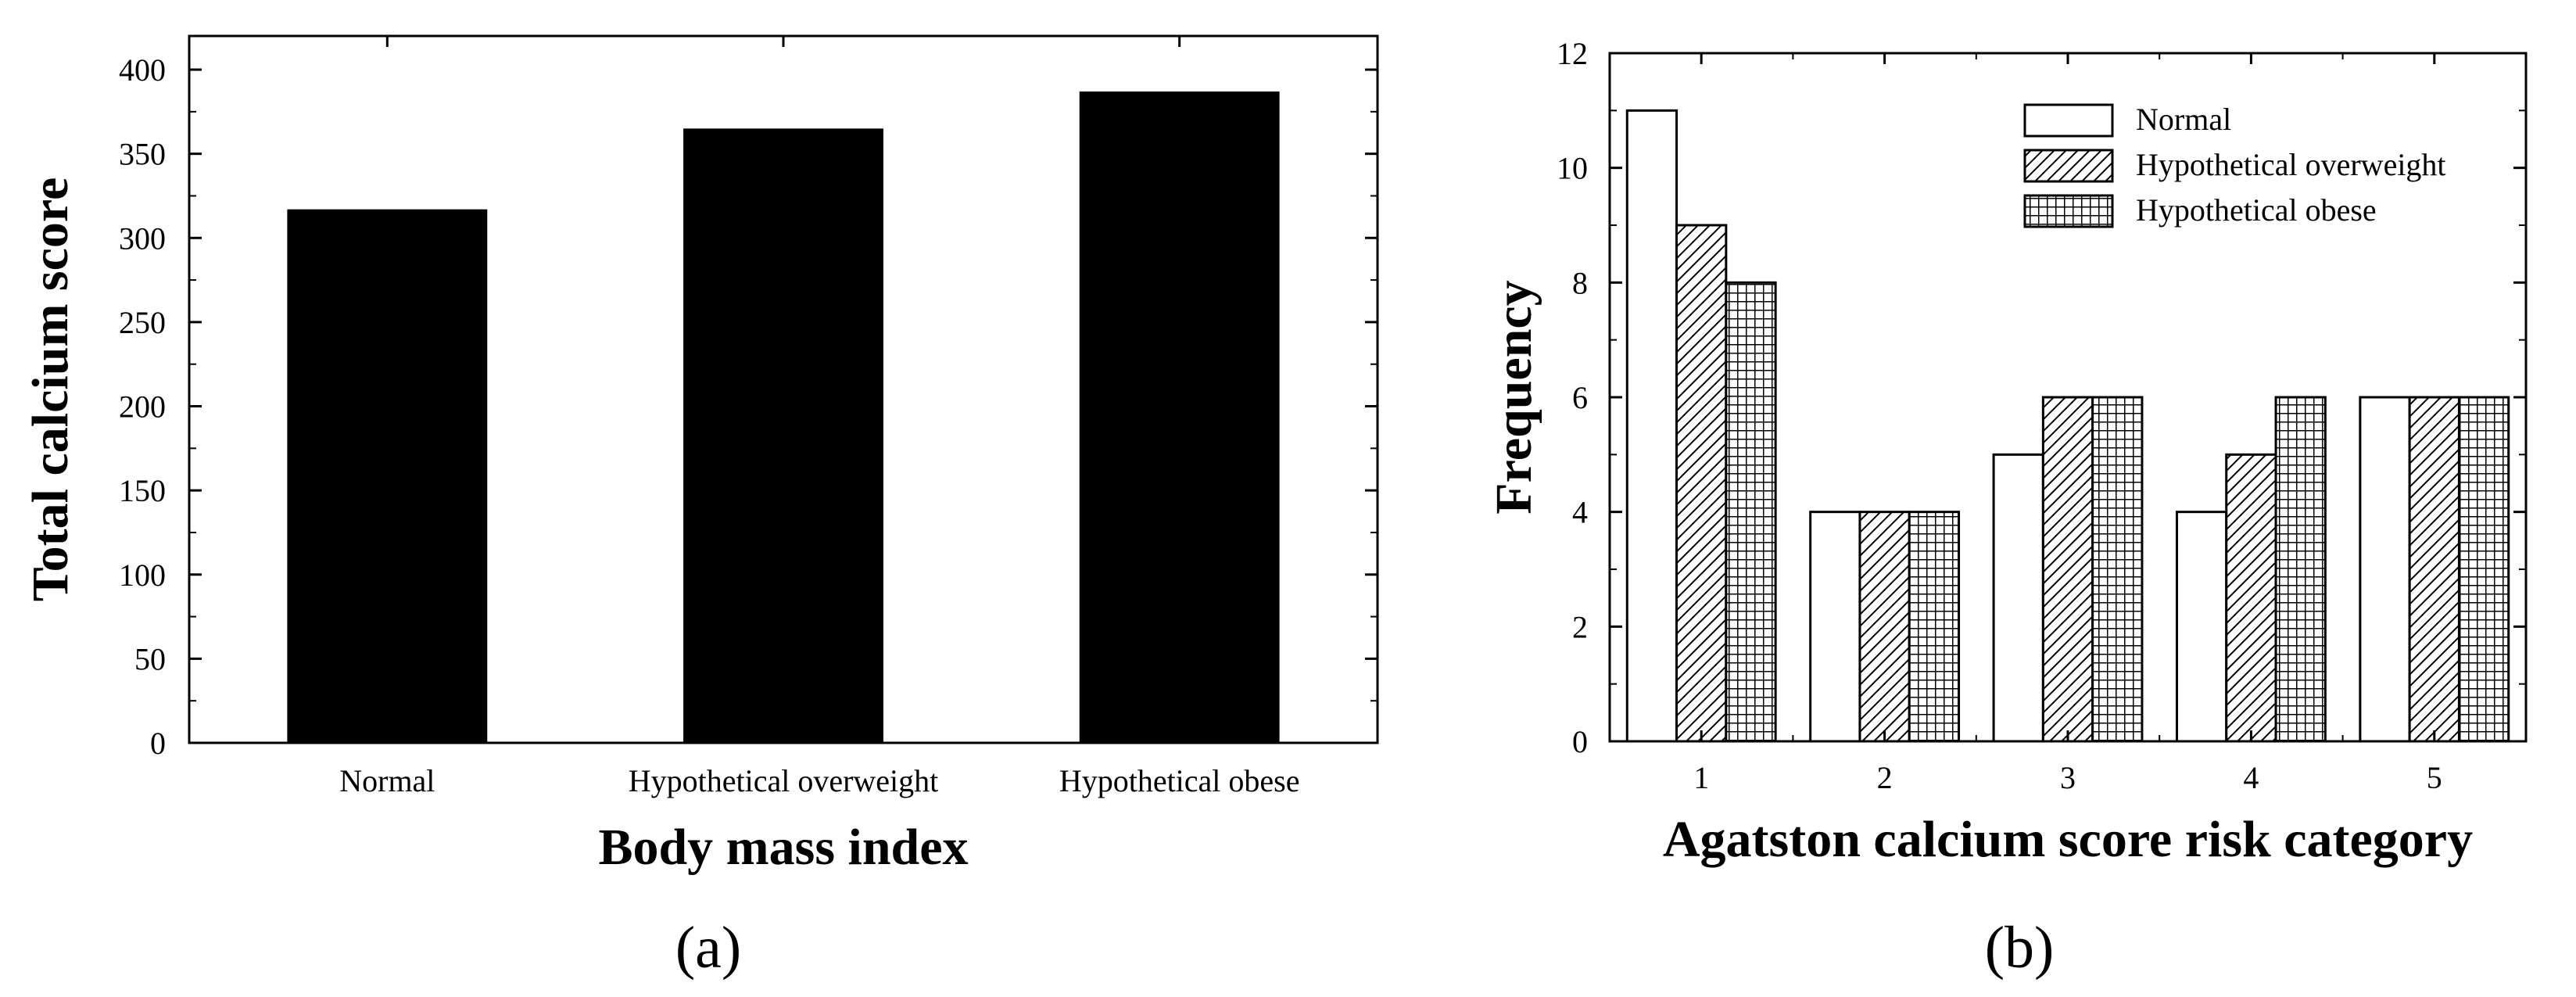 This screenshot has height=997, width=2576. Describe the element at coordinates (2434, 778) in the screenshot. I see `x-tick-label: 5` at that location.